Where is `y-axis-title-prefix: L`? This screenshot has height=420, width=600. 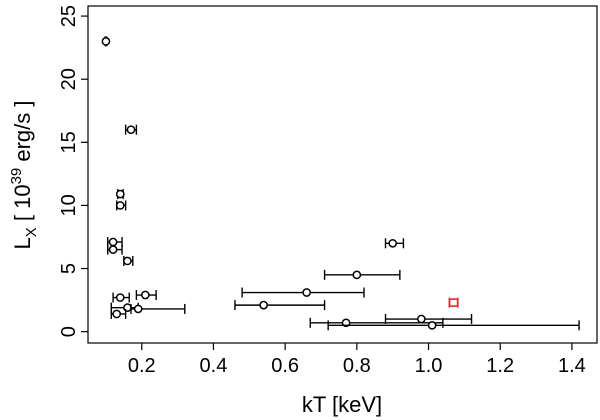 y-axis-title-prefix: L is located at coordinates (22, 243).